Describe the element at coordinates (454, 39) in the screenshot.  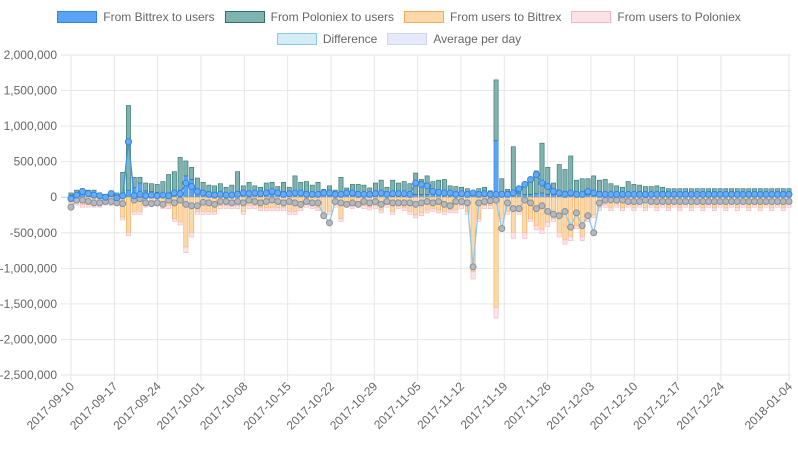
I see `legend-item-average-per-day: Average per day` at that location.